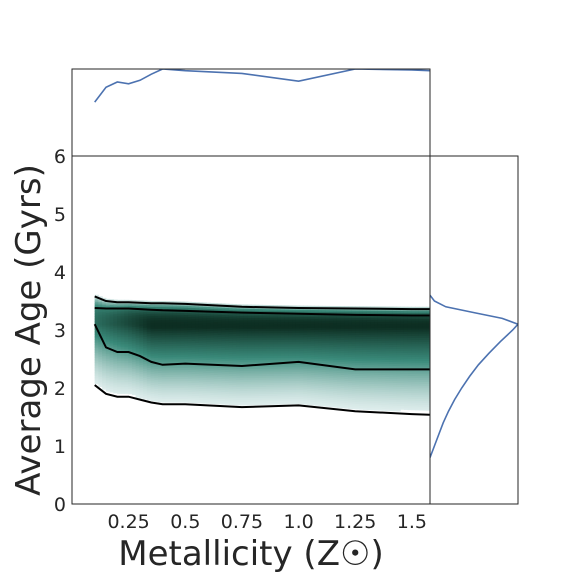 This screenshot has width=576, height=576. Describe the element at coordinates (231, 349) in the screenshot. I see `density-cell-1999` at that location.